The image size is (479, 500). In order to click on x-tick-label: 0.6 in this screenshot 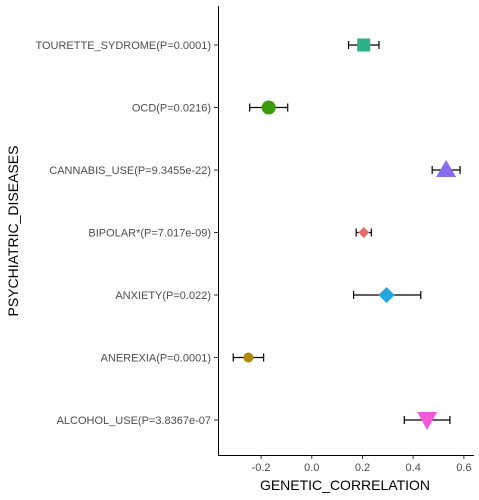, I will do `click(463, 468)`.